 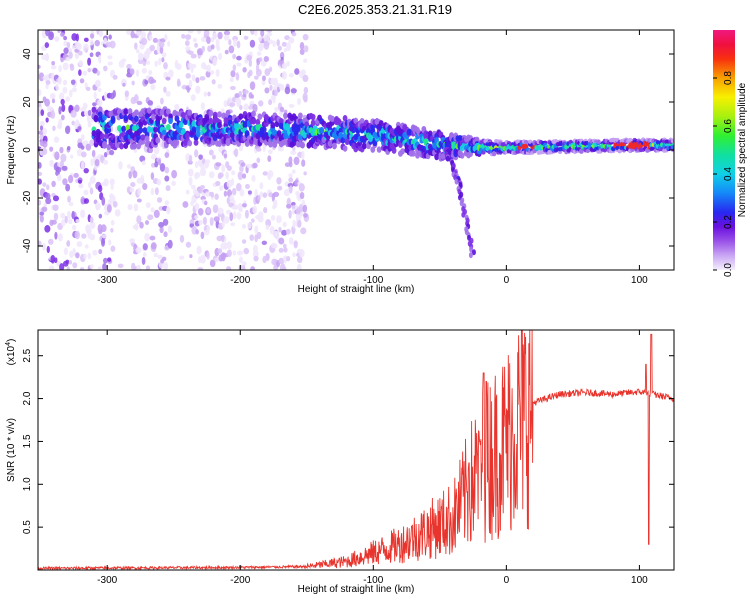 What do you see at coordinates (240, 280) in the screenshot?
I see `x-tick-label: -200` at bounding box center [240, 280].